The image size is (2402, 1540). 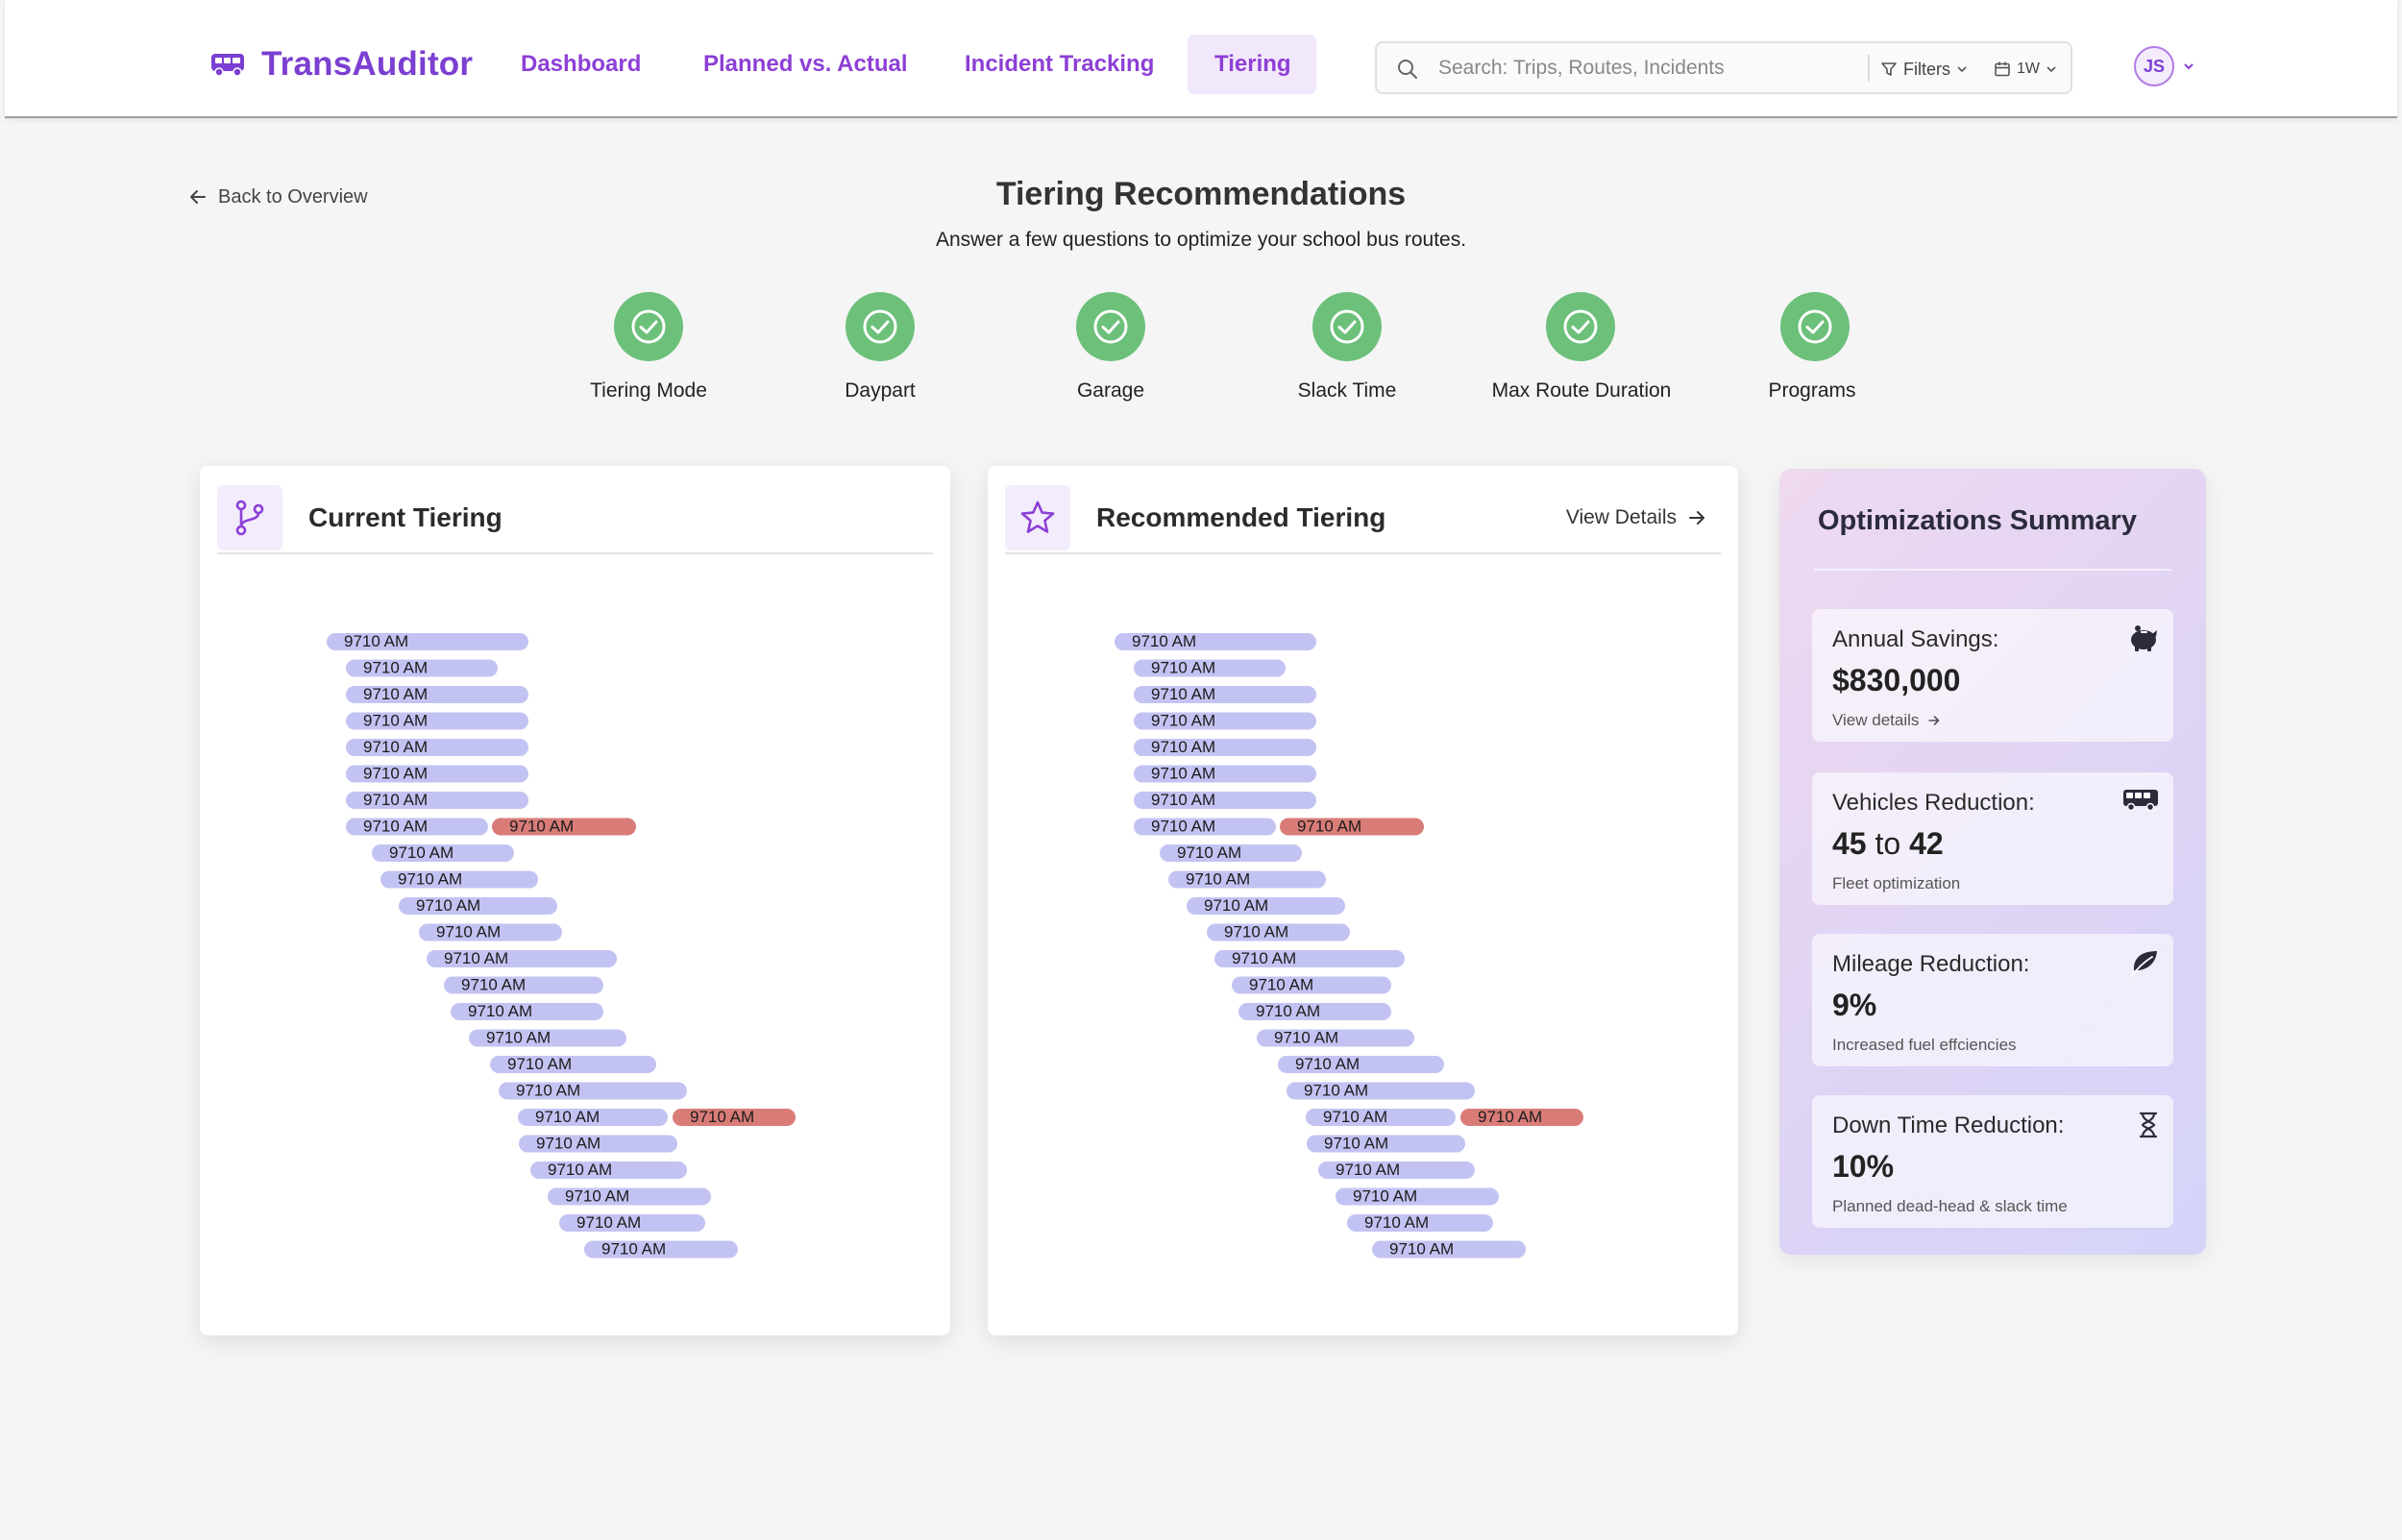 I want to click on tier-trip-23-label: 9710 AM, so click(x=1421, y=1249).